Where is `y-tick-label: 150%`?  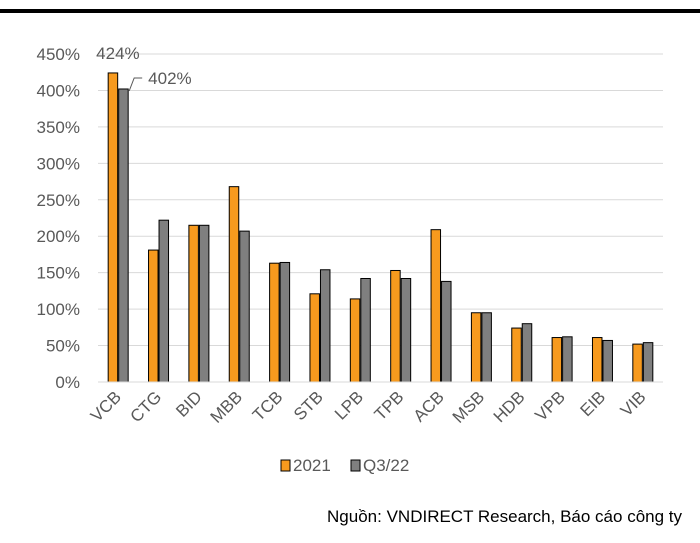
y-tick-label: 150% is located at coordinates (58, 273).